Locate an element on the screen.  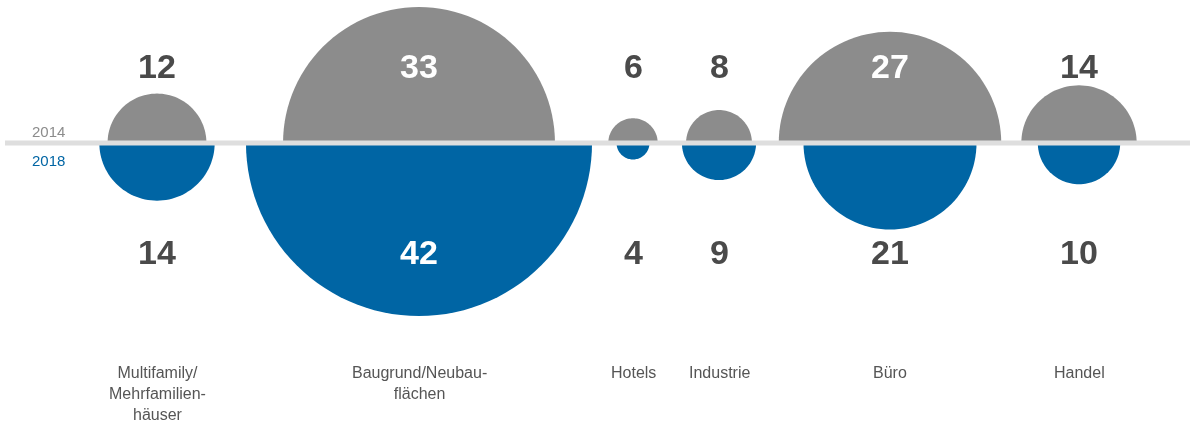
category-label: Industrie is located at coordinates (720, 372).